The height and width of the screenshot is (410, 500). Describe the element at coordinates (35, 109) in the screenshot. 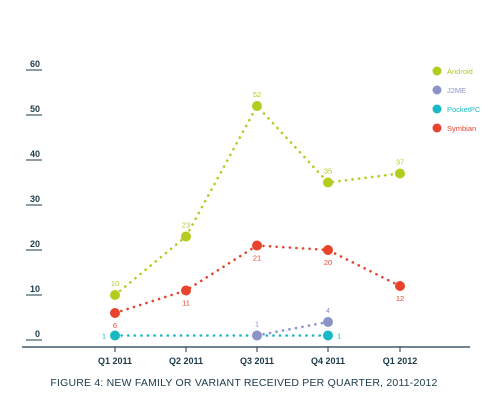

I see `y-tick-label: 50` at that location.